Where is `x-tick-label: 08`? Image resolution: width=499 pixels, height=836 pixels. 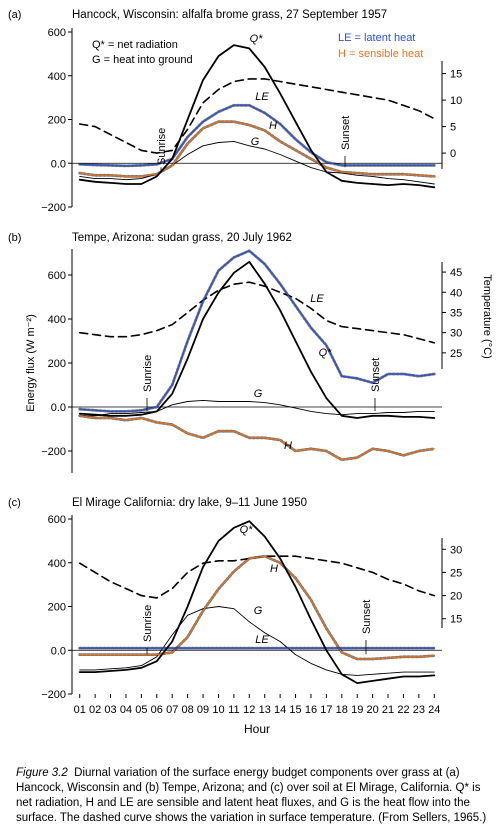 x-tick-label: 08 is located at coordinates (188, 710).